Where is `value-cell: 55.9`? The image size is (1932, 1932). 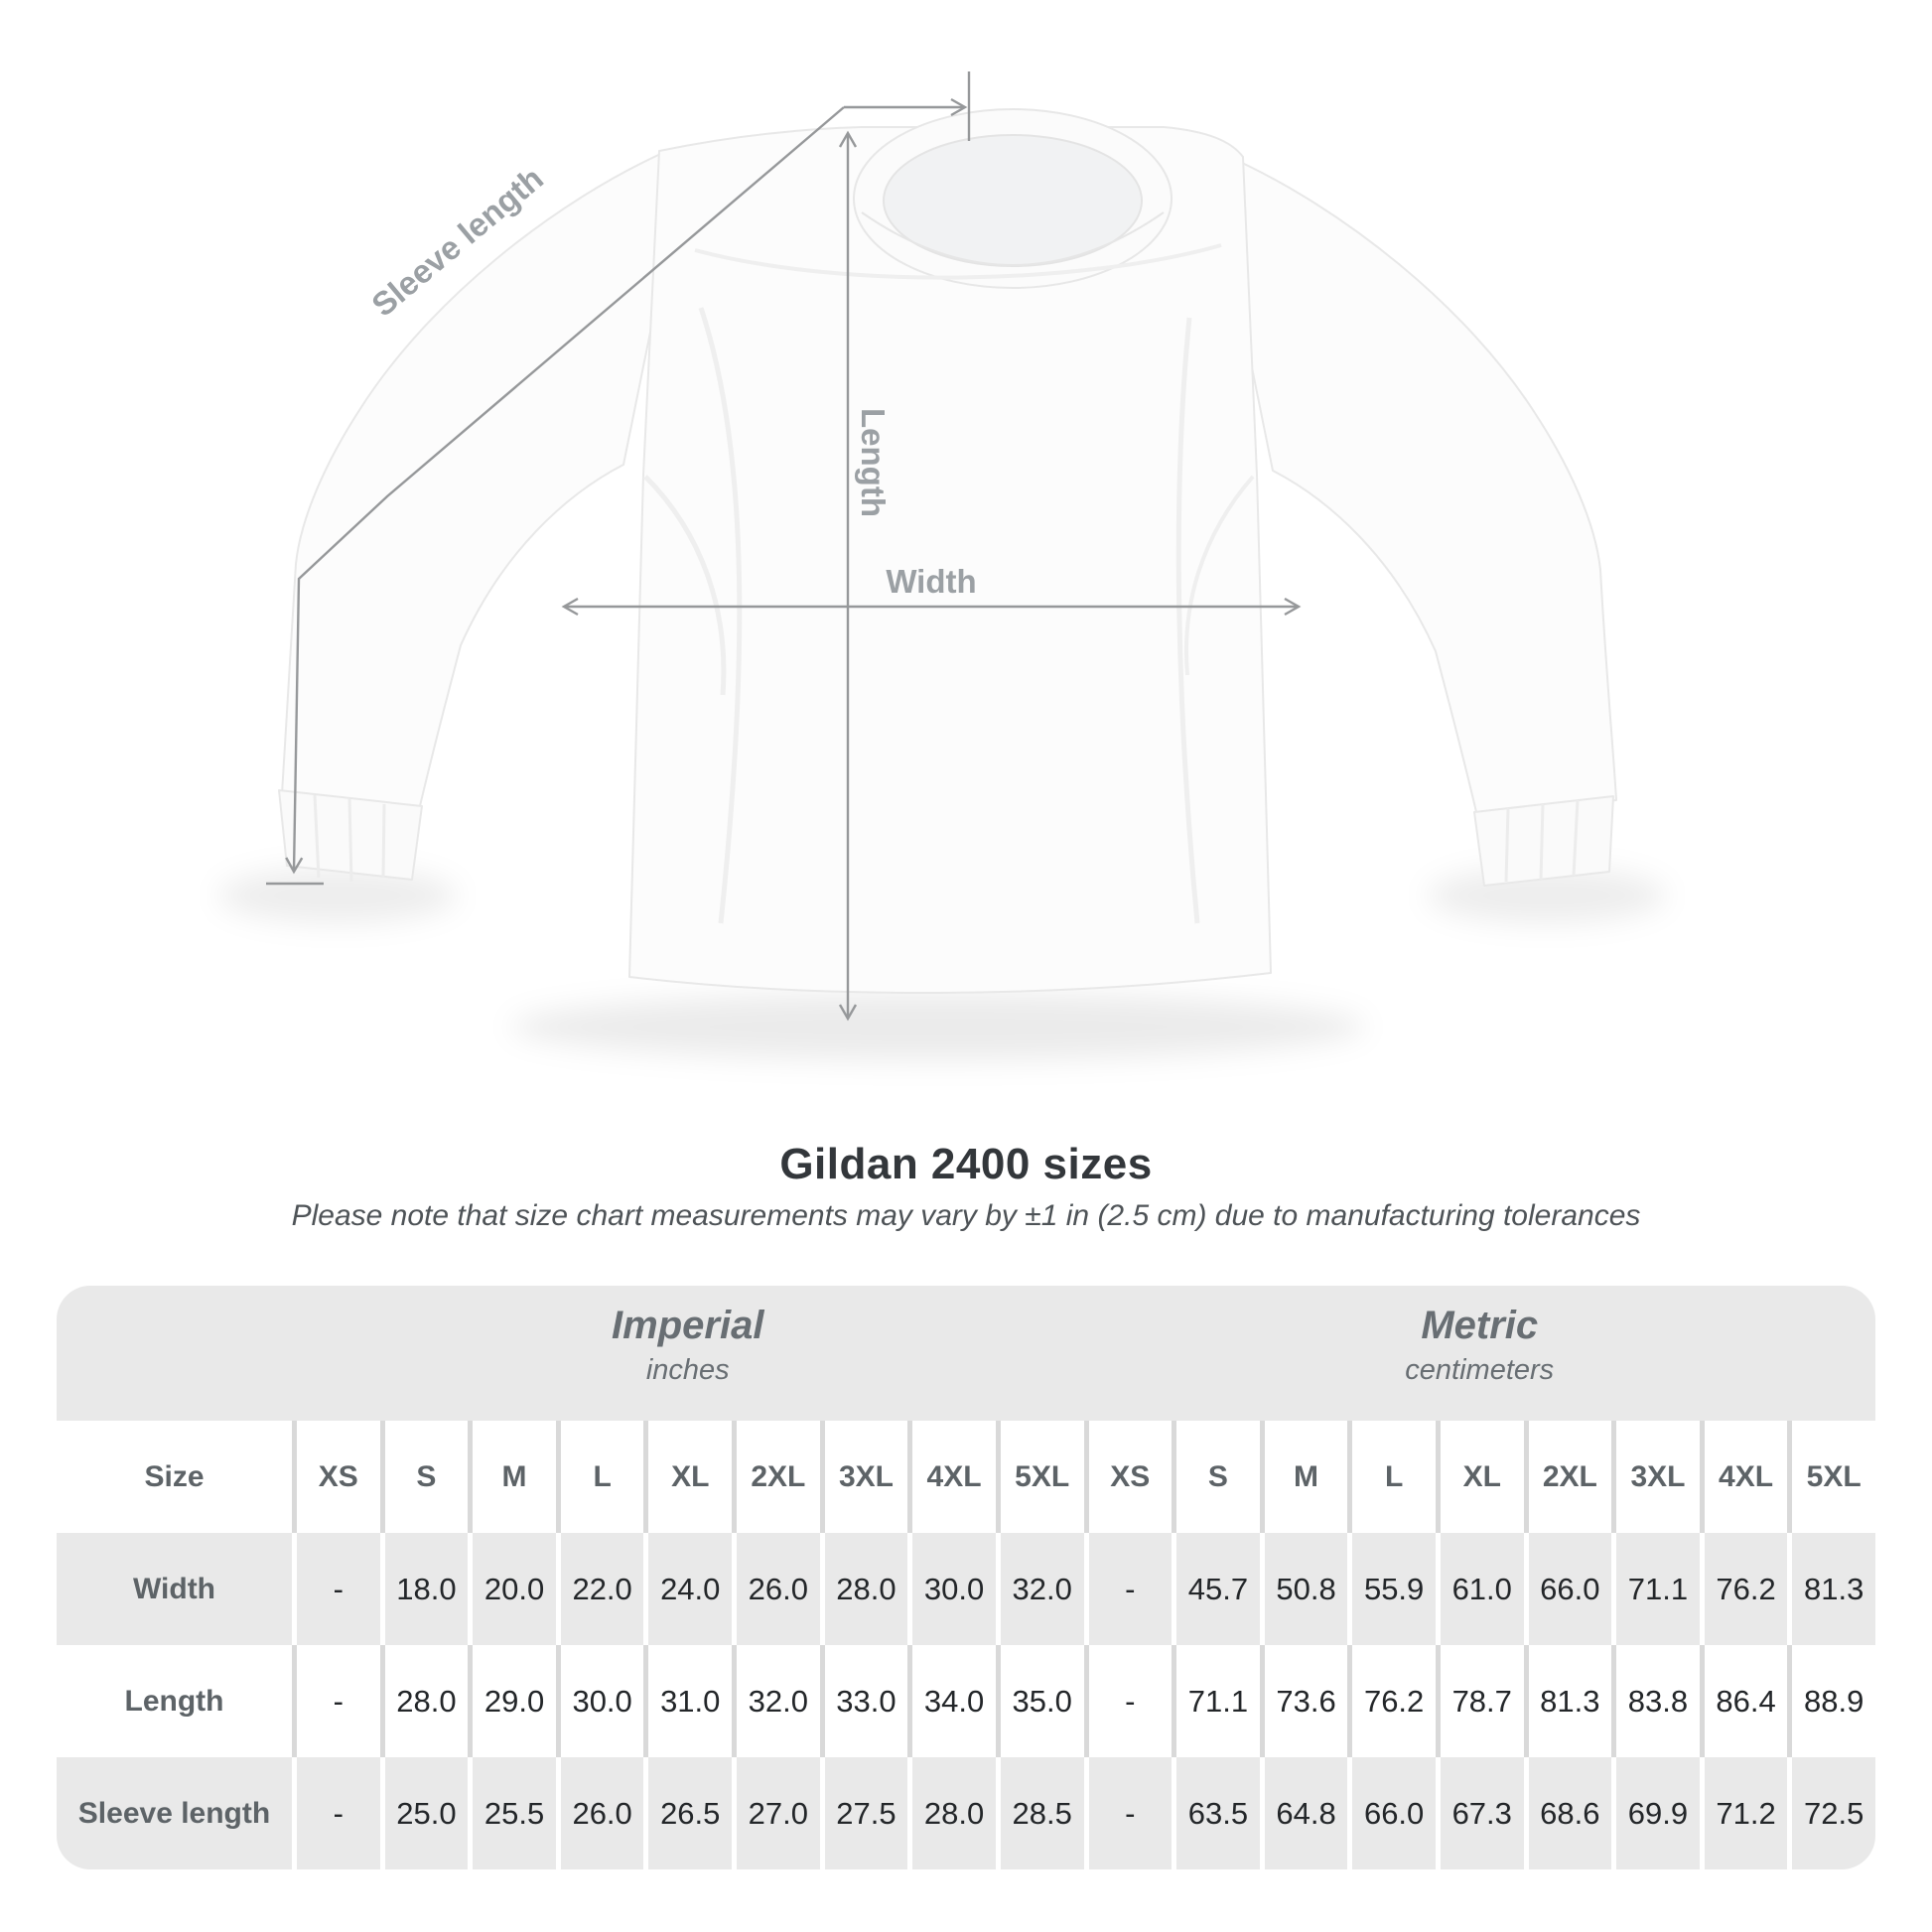 value-cell: 55.9 is located at coordinates (1392, 1589).